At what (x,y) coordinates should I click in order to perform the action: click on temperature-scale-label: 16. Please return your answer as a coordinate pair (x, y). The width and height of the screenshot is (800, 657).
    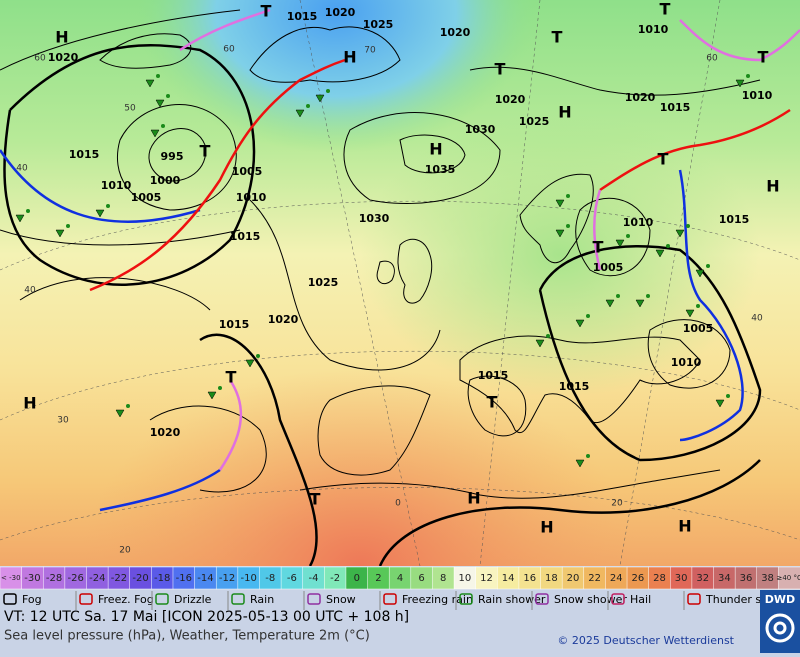
    Looking at the image, I should click on (529, 578).